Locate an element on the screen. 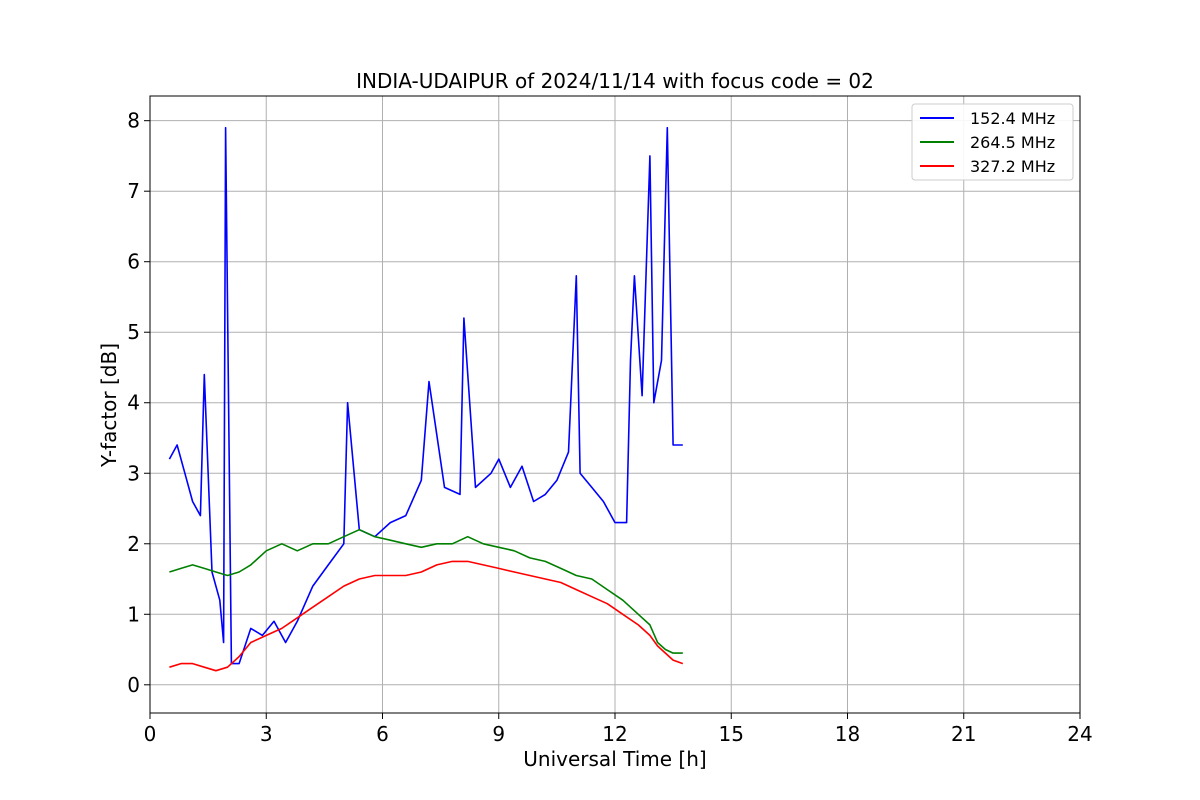  x-tick-label: 18 is located at coordinates (847, 734).